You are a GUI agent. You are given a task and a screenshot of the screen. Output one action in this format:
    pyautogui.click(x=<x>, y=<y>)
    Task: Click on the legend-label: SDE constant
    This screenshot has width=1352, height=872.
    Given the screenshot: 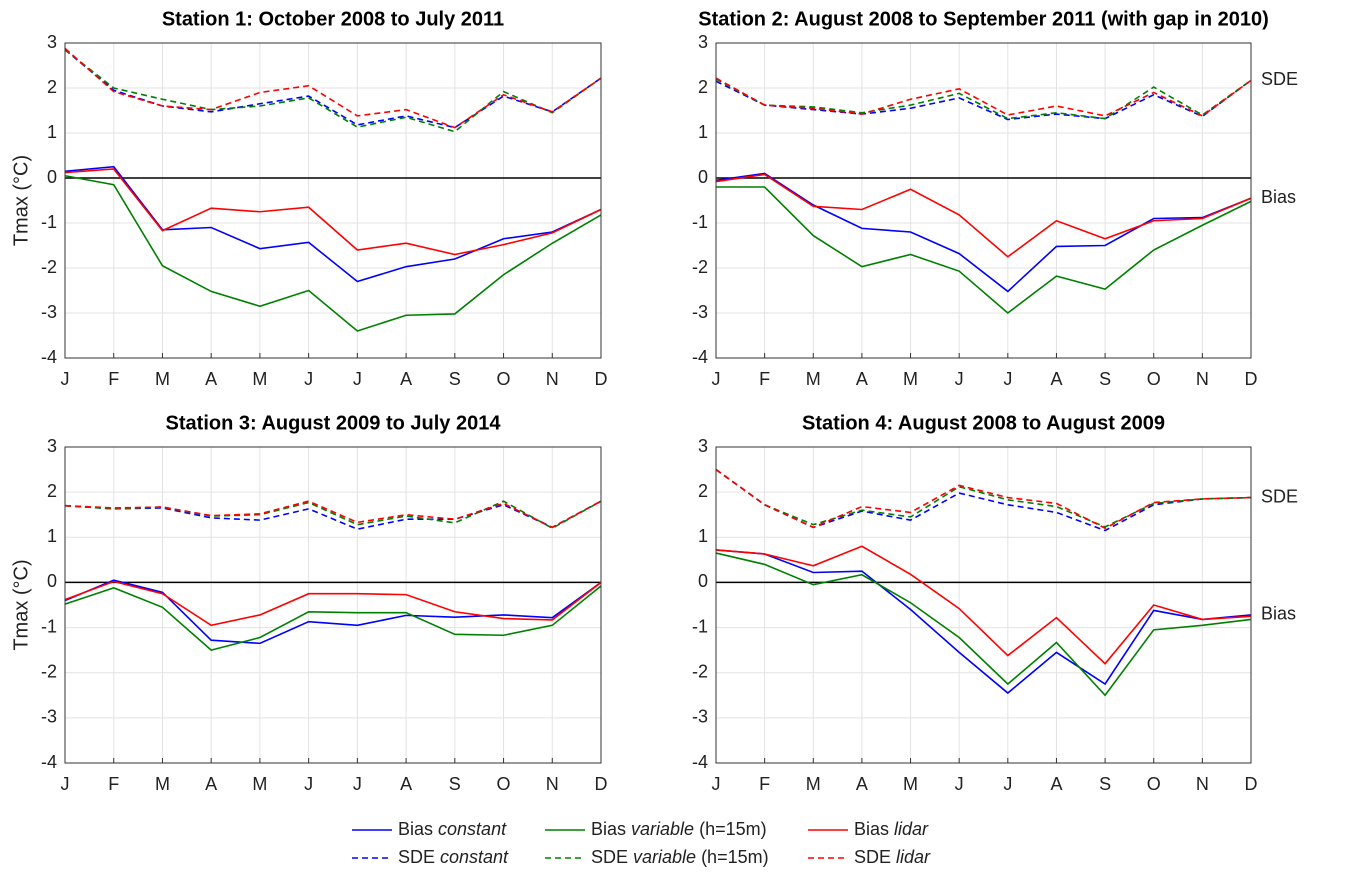 What is the action you would take?
    pyautogui.click(x=453, y=857)
    